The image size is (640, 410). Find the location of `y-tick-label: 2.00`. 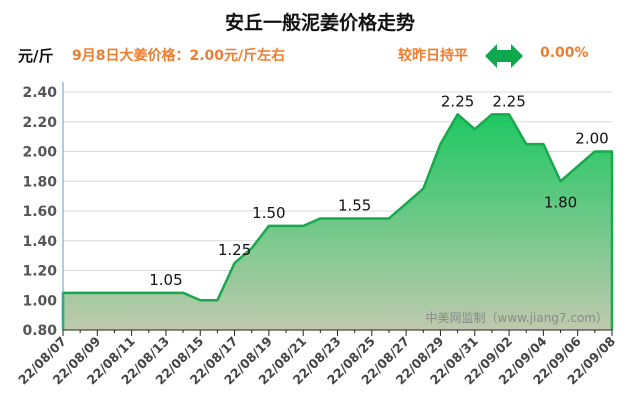

y-tick-label: 2.00 is located at coordinates (39, 153).